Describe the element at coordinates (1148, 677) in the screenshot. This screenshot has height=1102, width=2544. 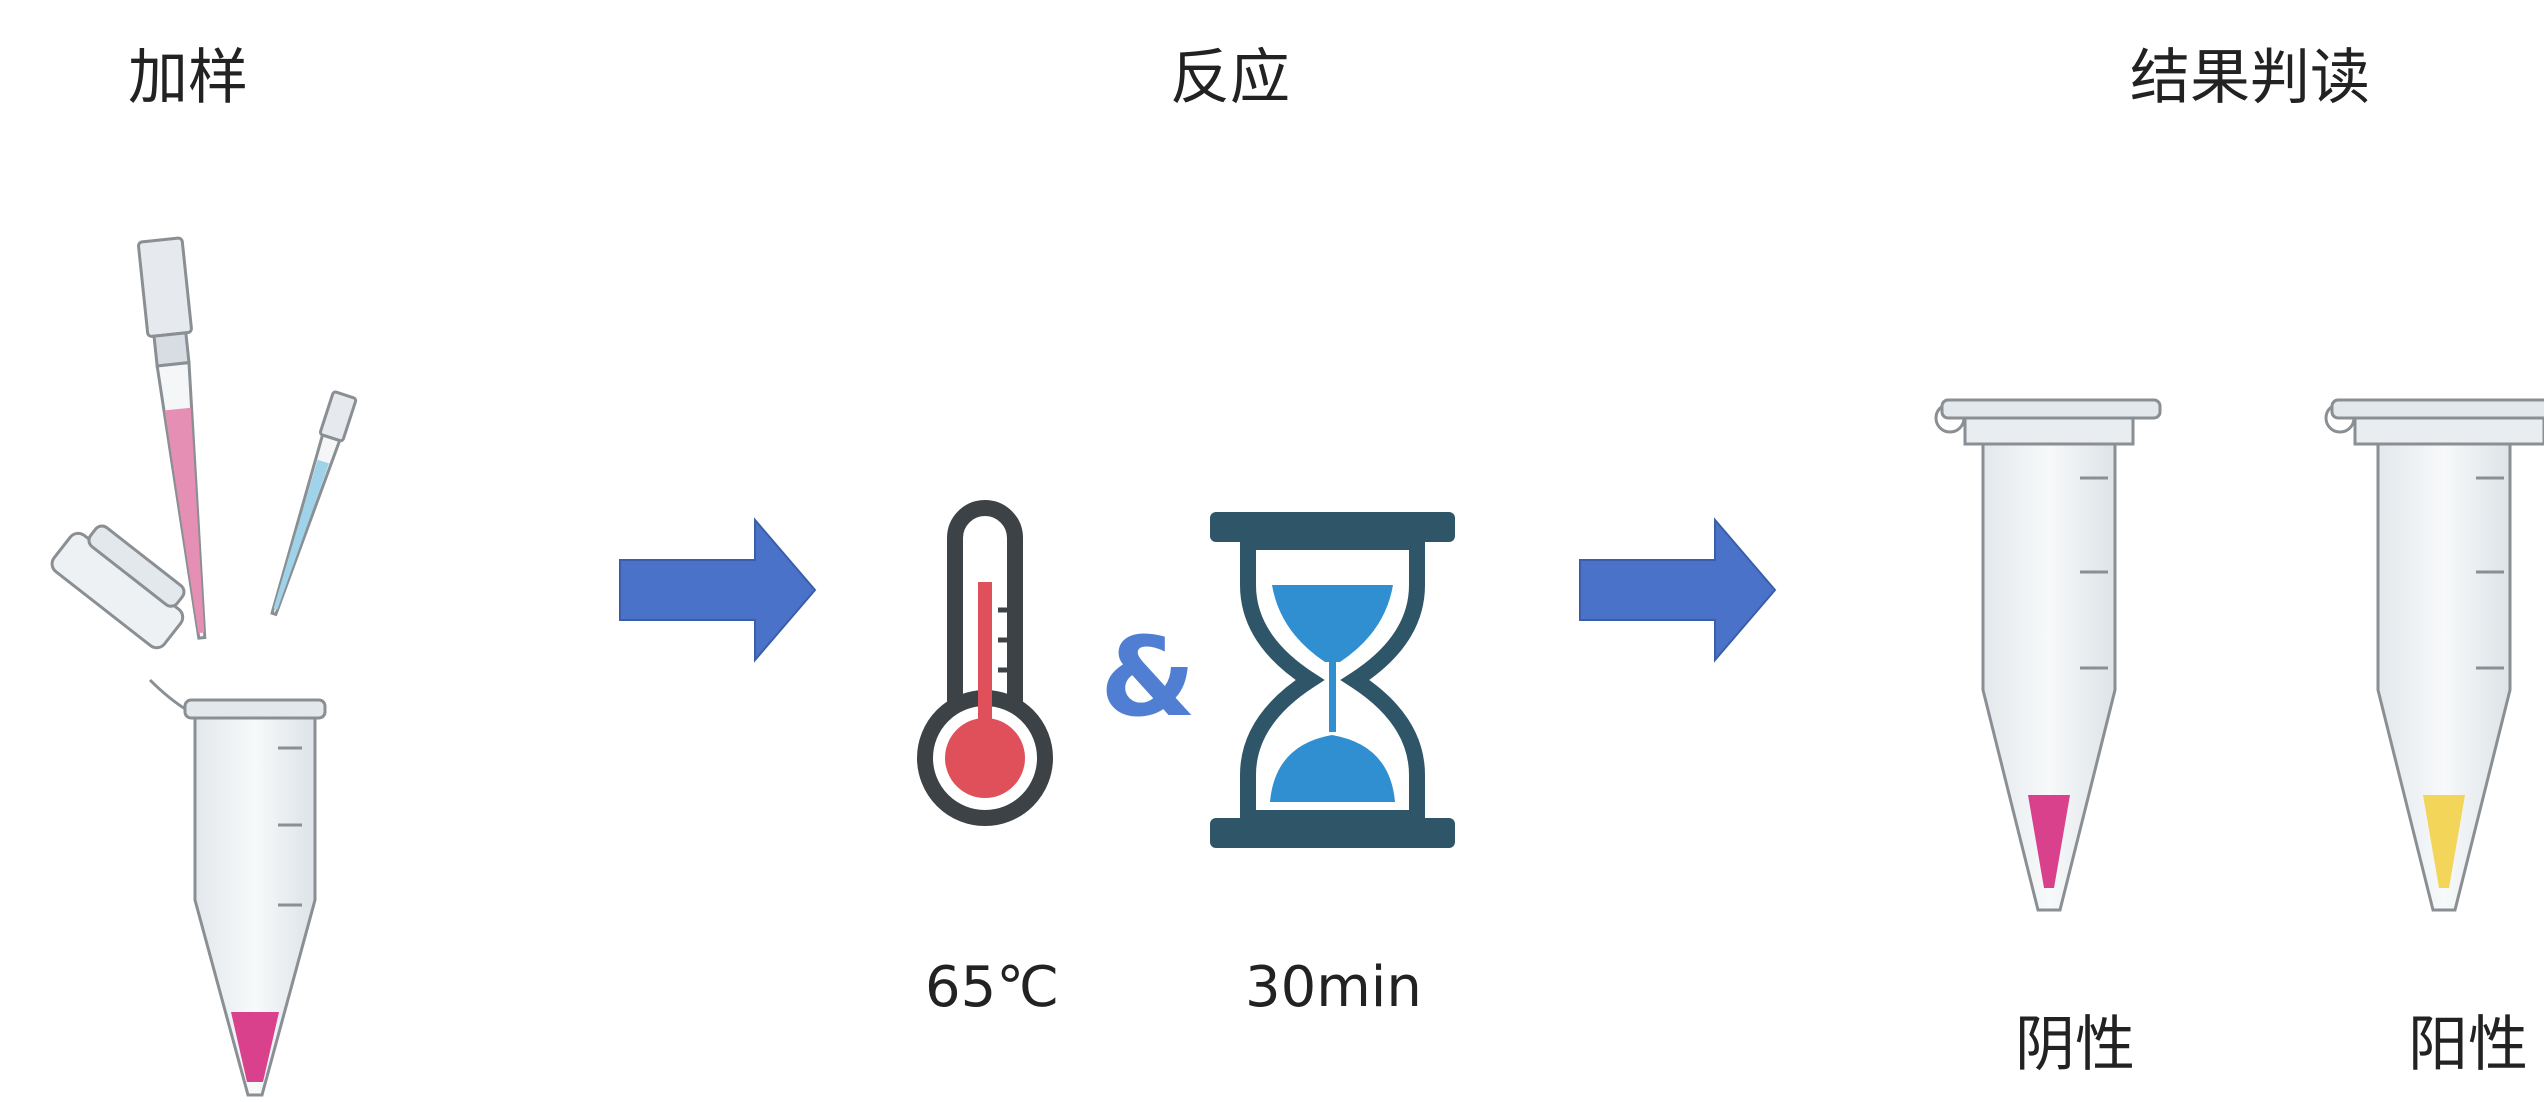
I see `connector-ampersand: &` at that location.